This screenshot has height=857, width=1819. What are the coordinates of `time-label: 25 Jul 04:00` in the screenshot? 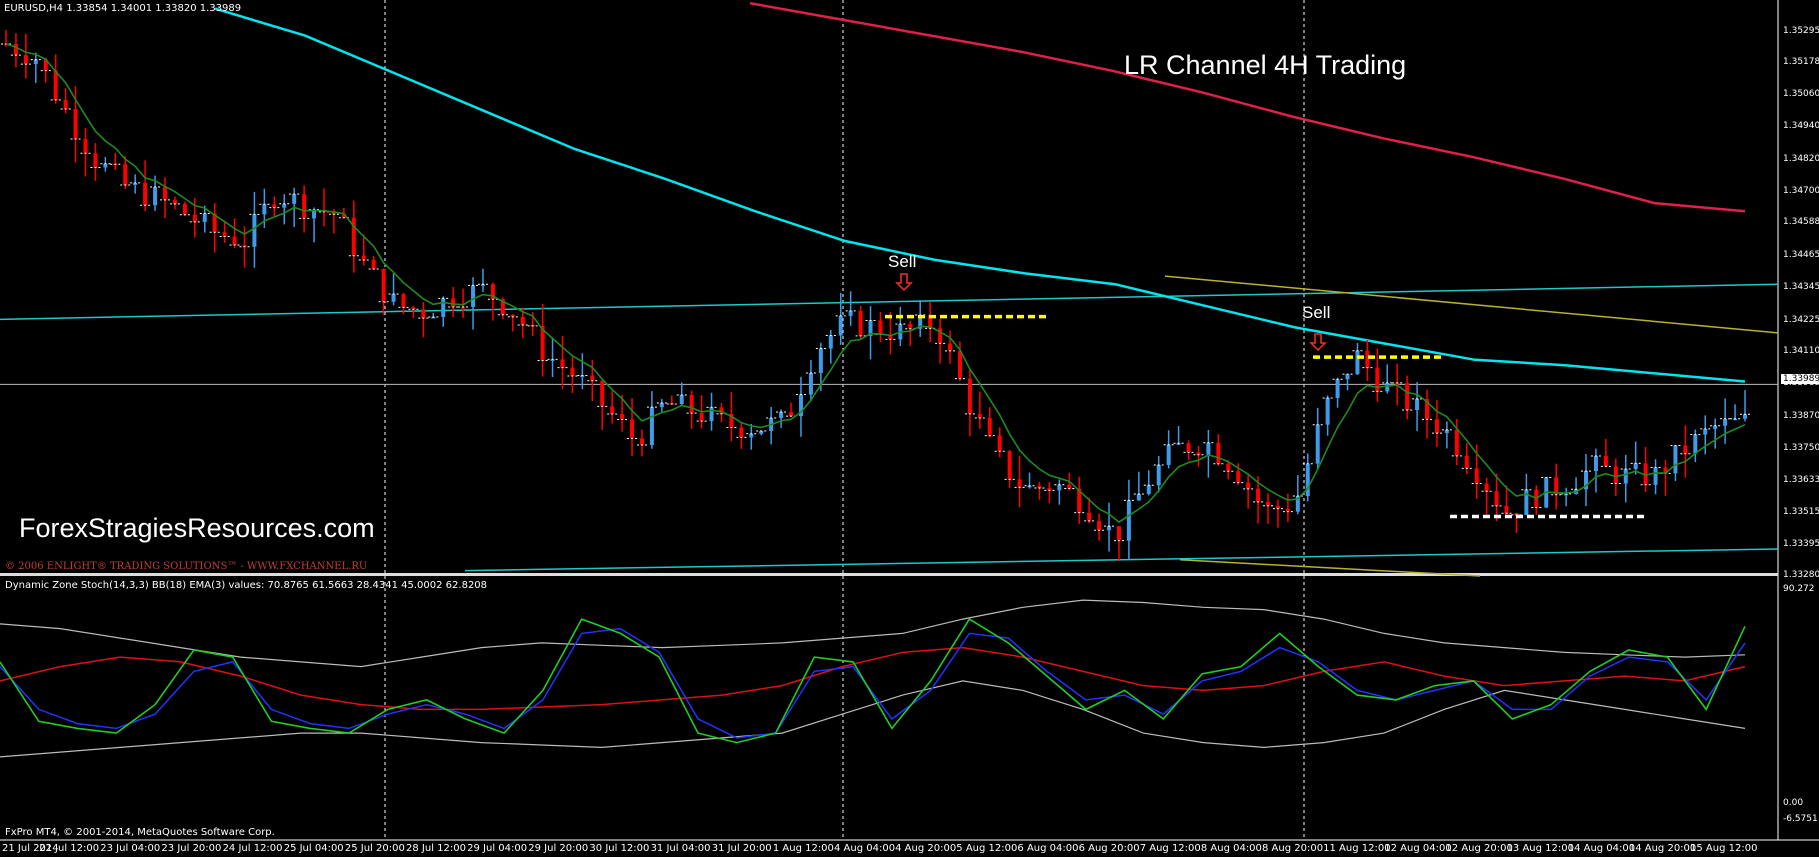 It's located at (313, 848).